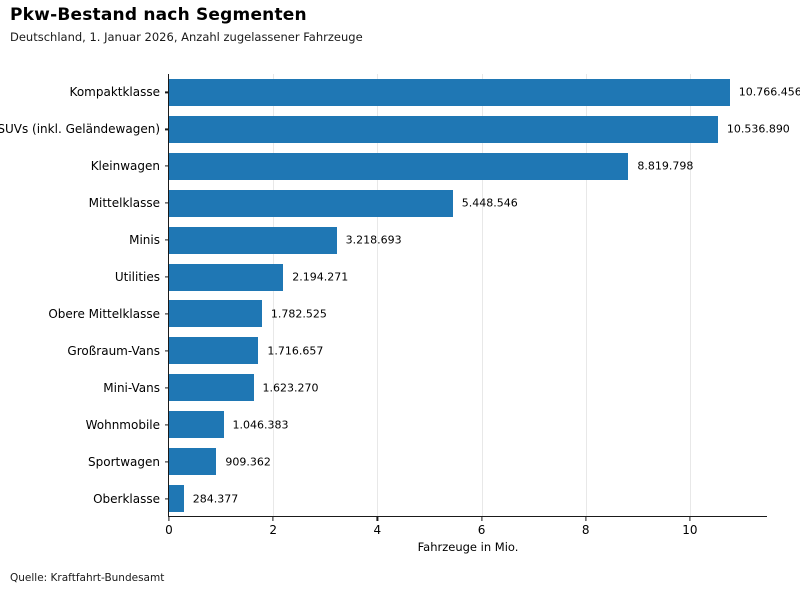 This screenshot has width=800, height=600. What do you see at coordinates (690, 530) in the screenshot?
I see `x-tick-label: 10` at bounding box center [690, 530].